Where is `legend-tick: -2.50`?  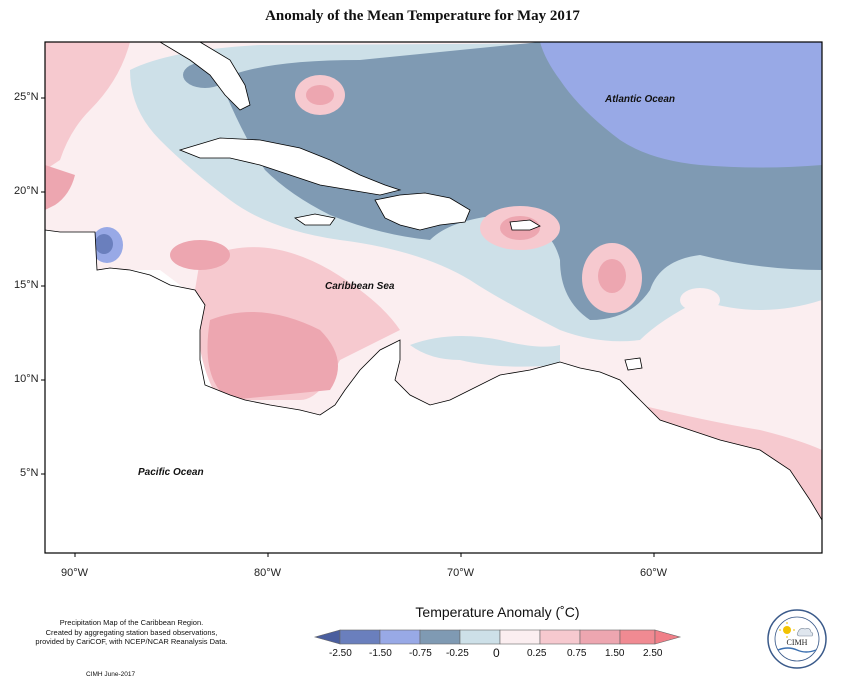
legend-tick: -2.50 is located at coordinates (340, 653).